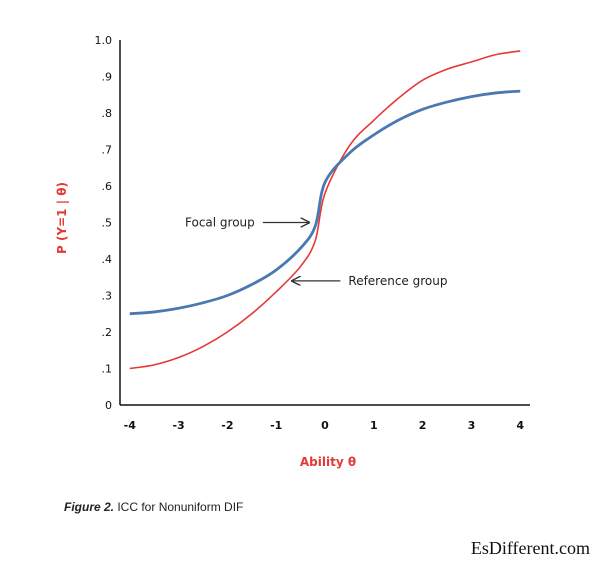  I want to click on focal-group-label: Focal group, so click(220, 223).